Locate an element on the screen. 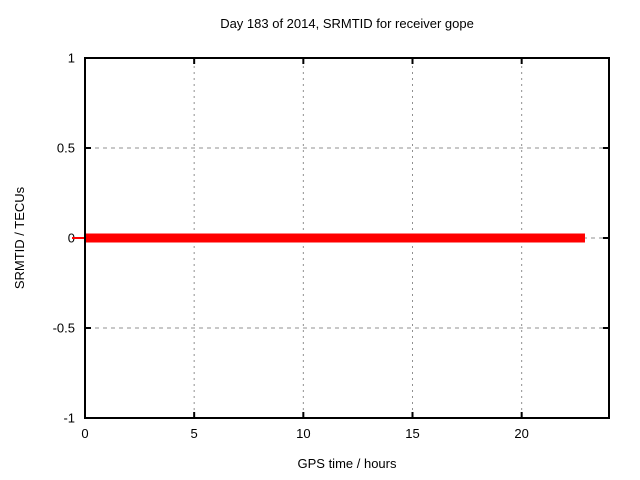  x-tick-label: 0 is located at coordinates (84, 433).